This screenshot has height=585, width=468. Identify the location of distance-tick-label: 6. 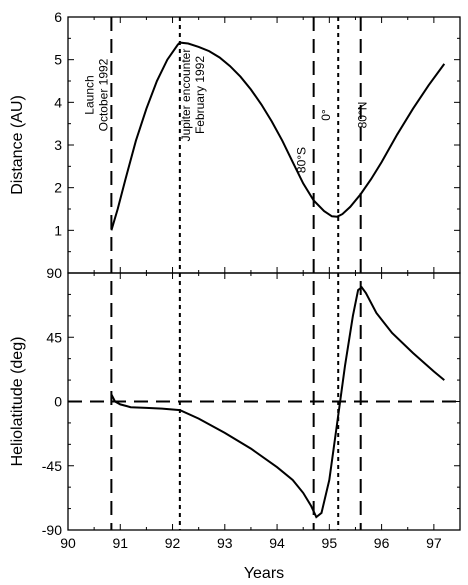
(58, 17).